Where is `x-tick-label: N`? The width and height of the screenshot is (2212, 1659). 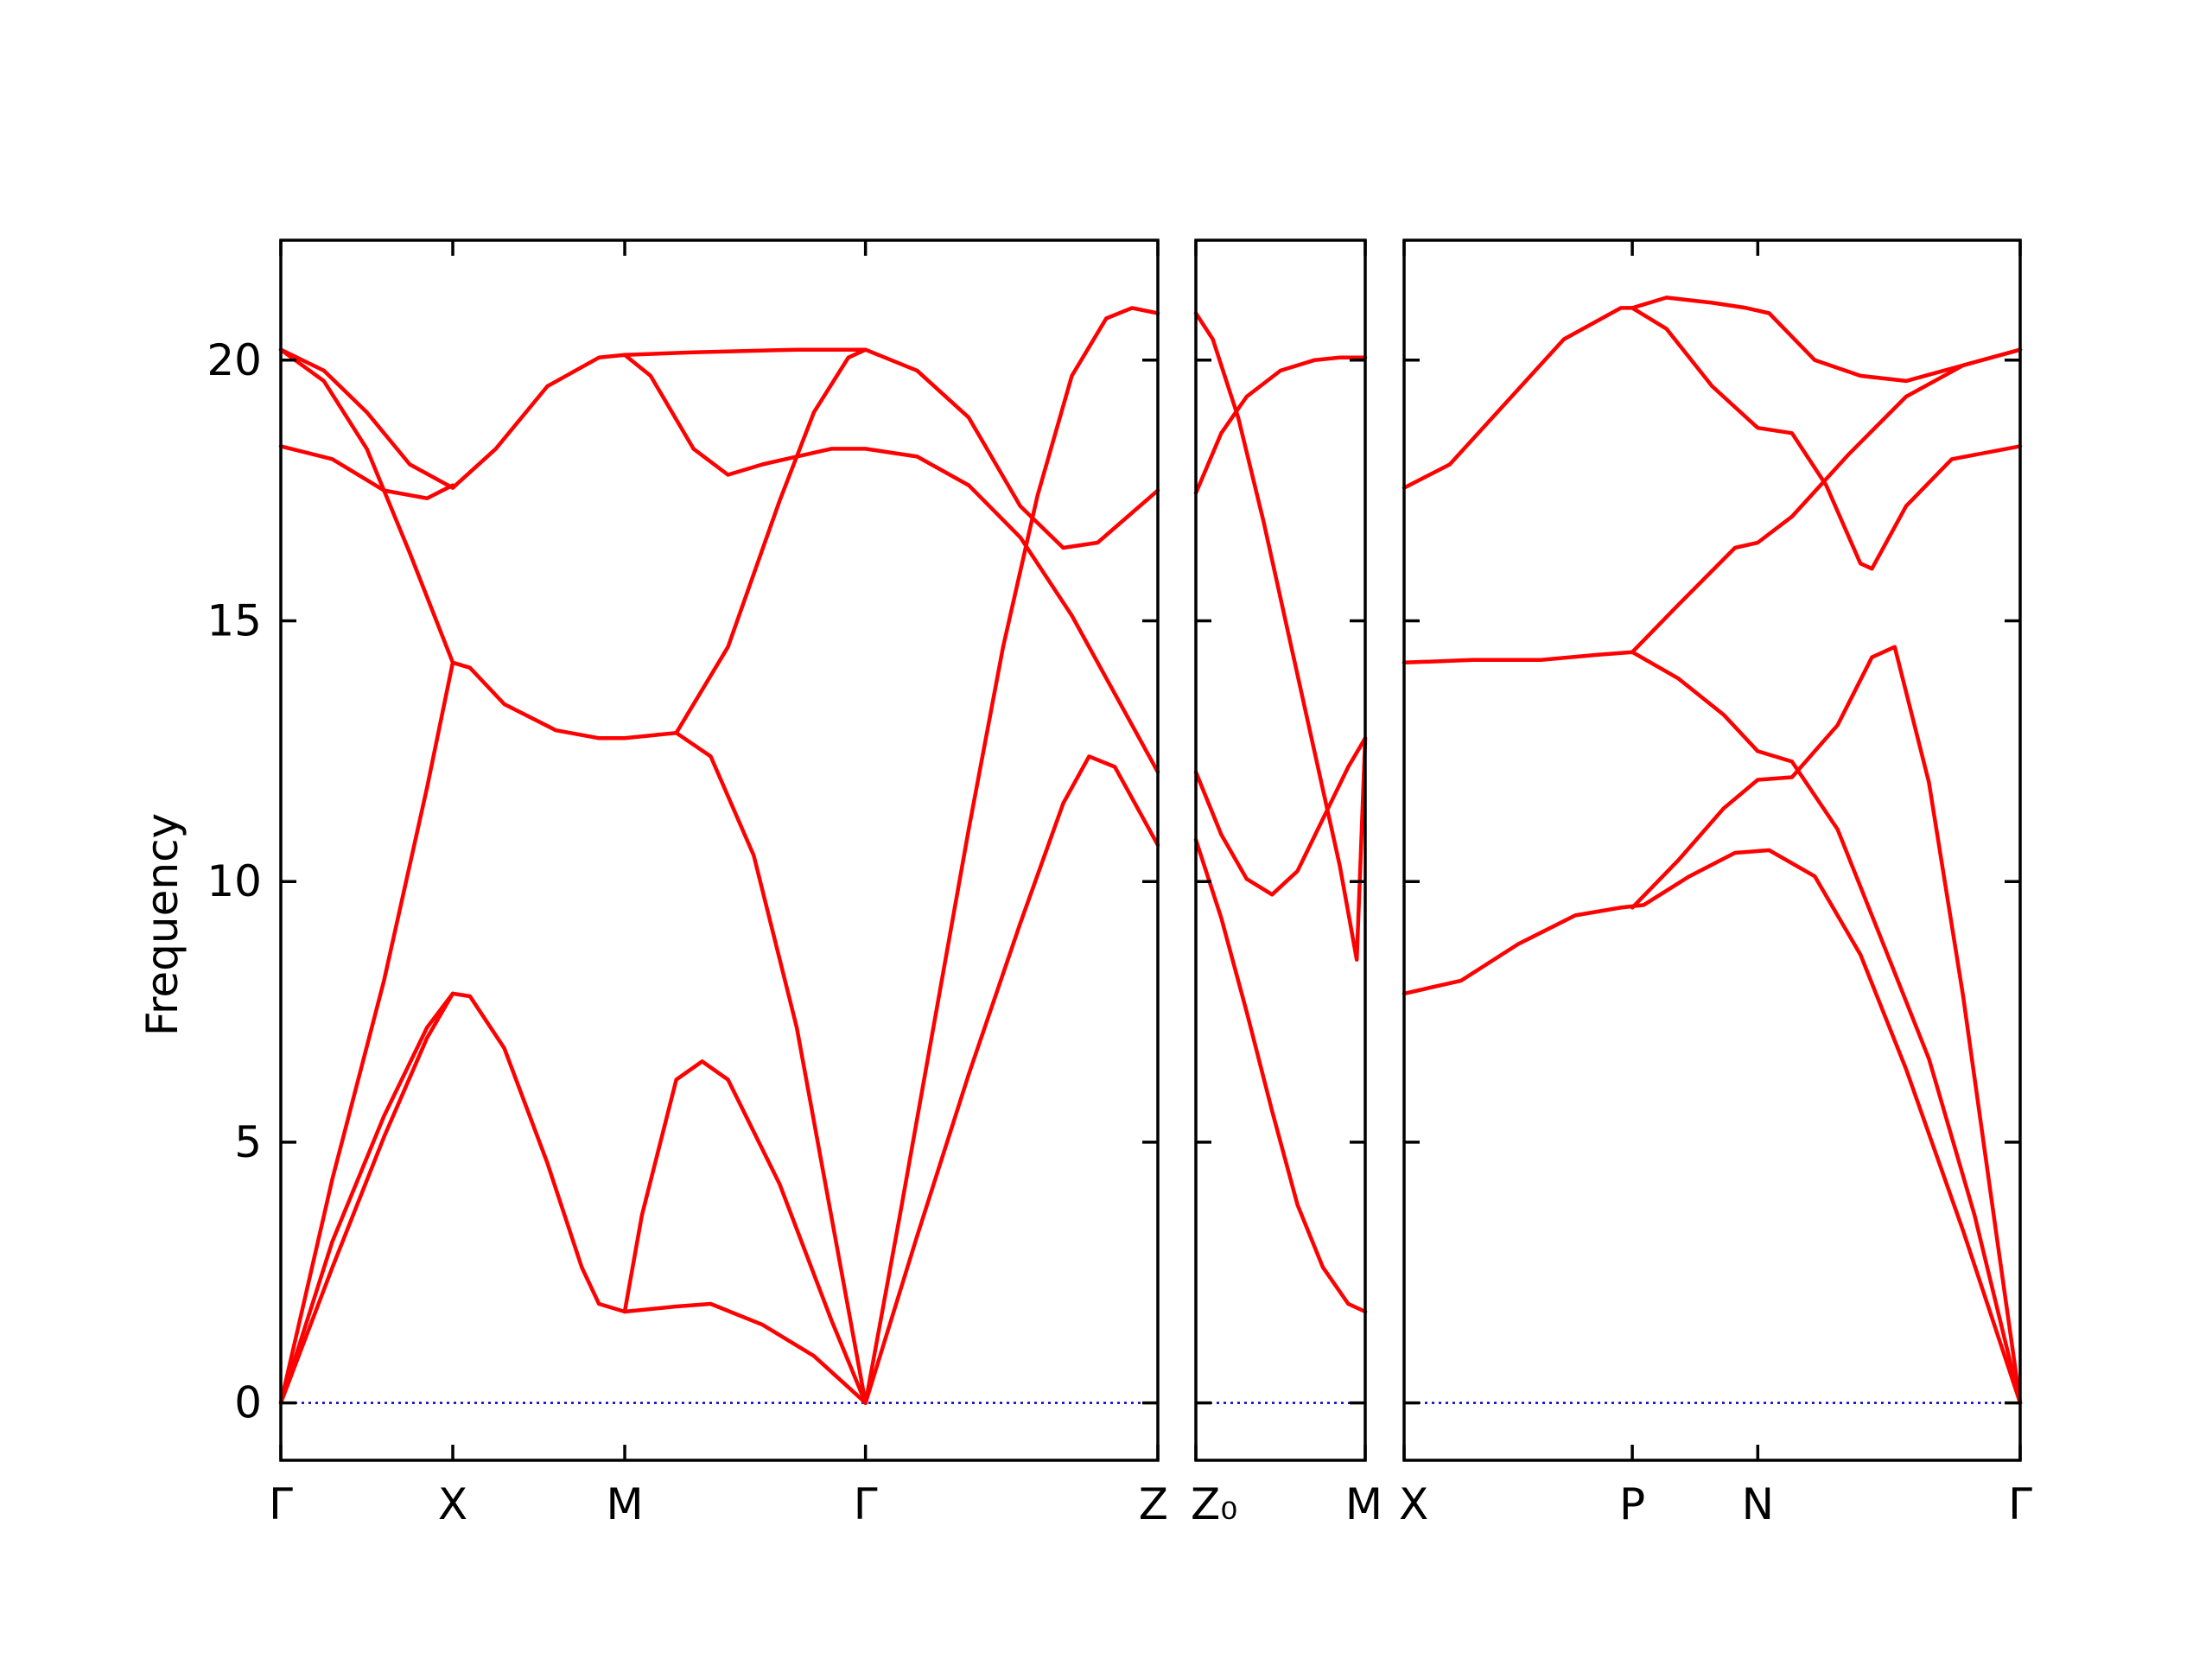 x-tick-label: N is located at coordinates (1758, 1504).